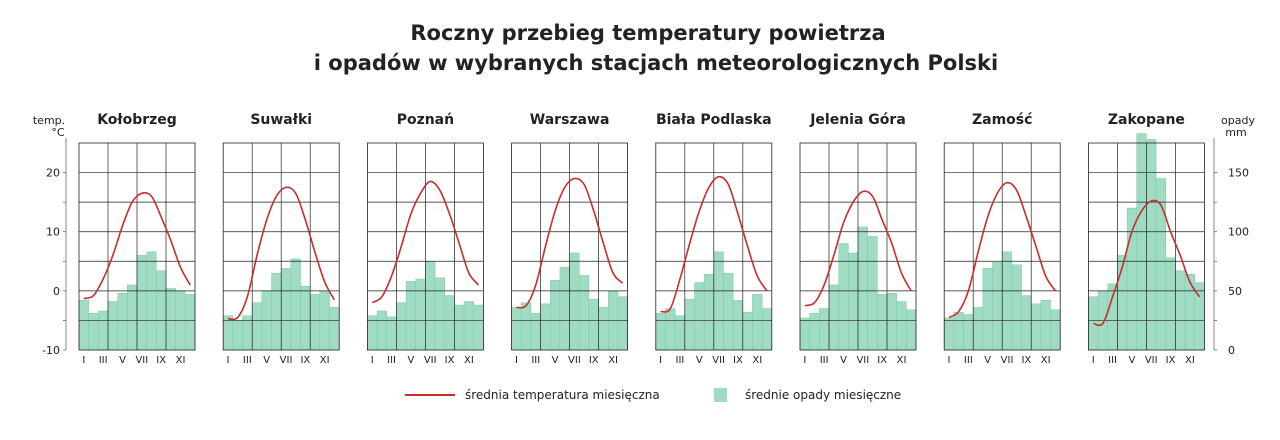 Image resolution: width=1280 pixels, height=440 pixels. Describe the element at coordinates (281, 120) in the screenshot. I see `station-name: Suwałki` at that location.